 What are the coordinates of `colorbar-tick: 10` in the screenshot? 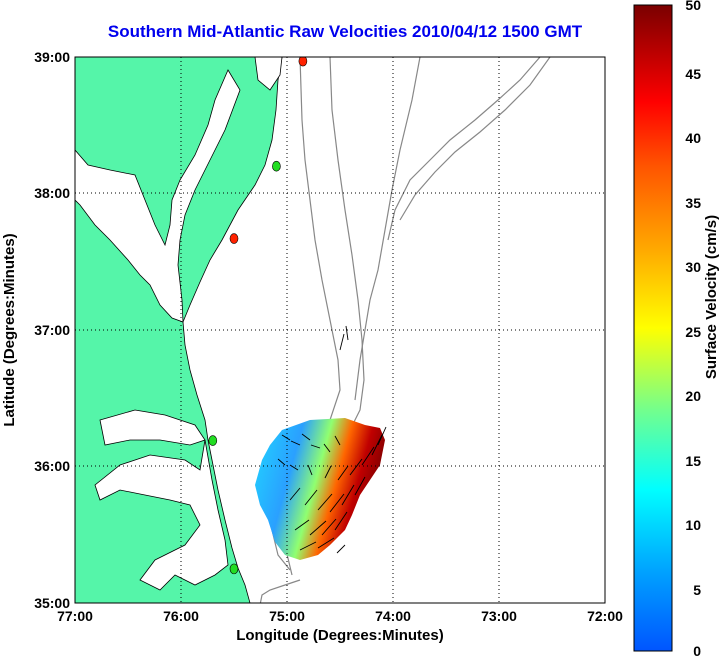 It's located at (693, 525).